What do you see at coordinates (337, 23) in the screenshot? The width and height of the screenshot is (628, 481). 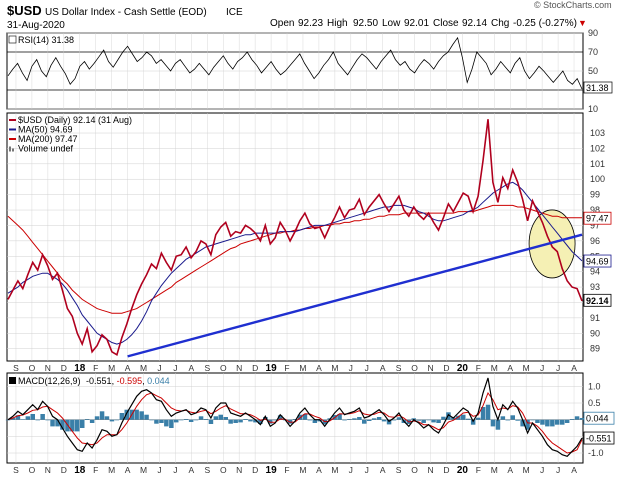 I see `high-label: High` at bounding box center [337, 23].